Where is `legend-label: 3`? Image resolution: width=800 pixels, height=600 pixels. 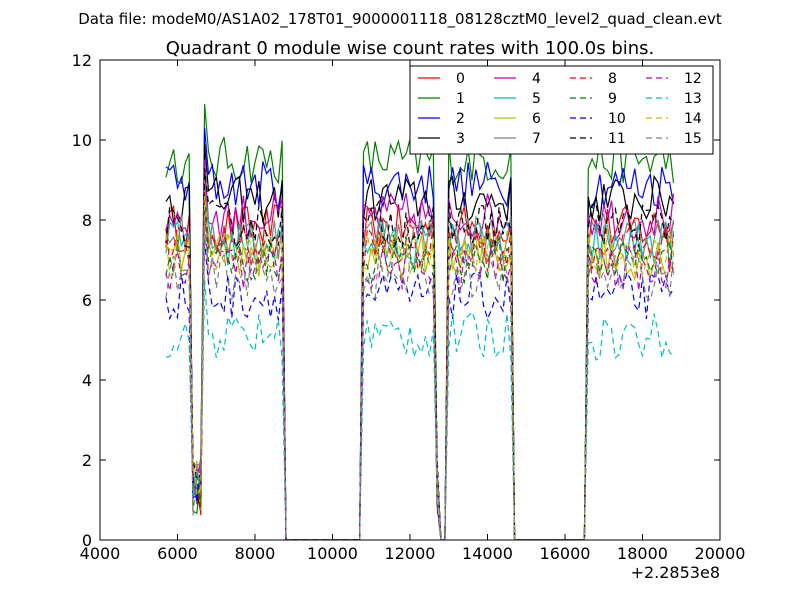 legend-label: 3 is located at coordinates (460, 139).